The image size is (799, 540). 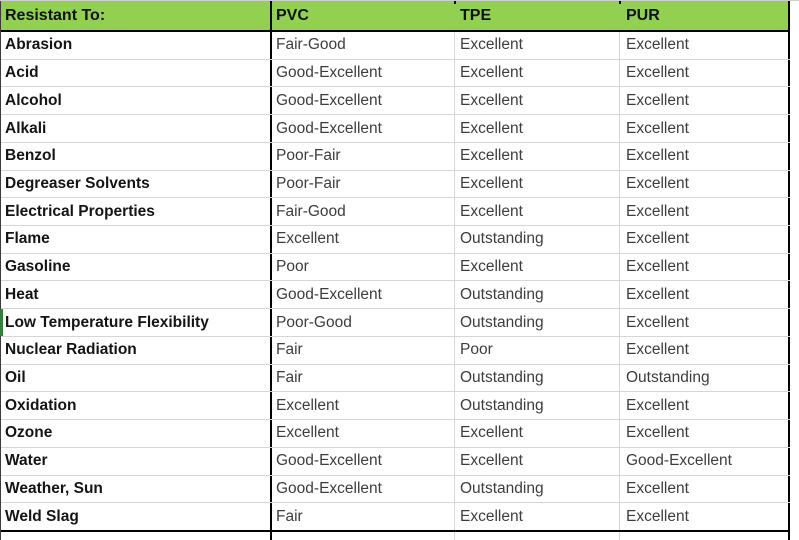 What do you see at coordinates (136, 156) in the screenshot?
I see `row-label-cell: Benzol` at bounding box center [136, 156].